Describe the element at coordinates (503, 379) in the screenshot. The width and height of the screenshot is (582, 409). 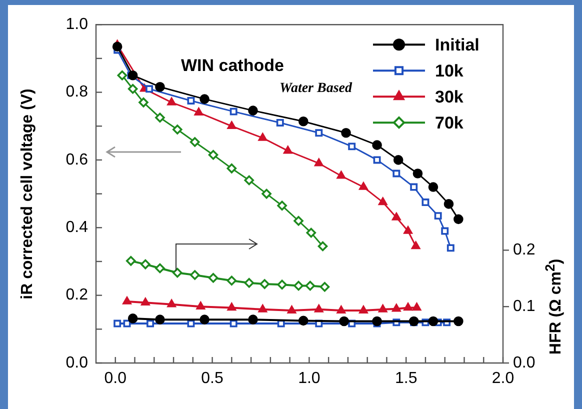
I see `x-tick-label: 2.0` at that location.